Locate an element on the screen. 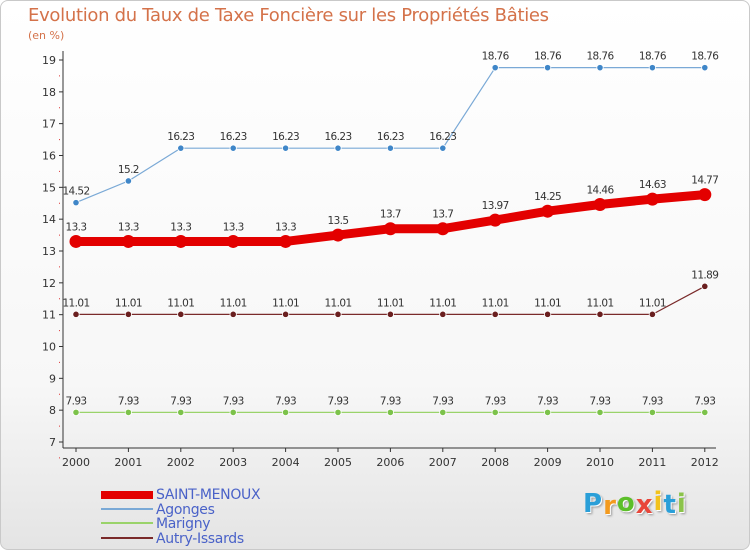 Image resolution: width=750 pixels, height=550 pixels. proxiti-logo: Proxiti is located at coordinates (635, 508).